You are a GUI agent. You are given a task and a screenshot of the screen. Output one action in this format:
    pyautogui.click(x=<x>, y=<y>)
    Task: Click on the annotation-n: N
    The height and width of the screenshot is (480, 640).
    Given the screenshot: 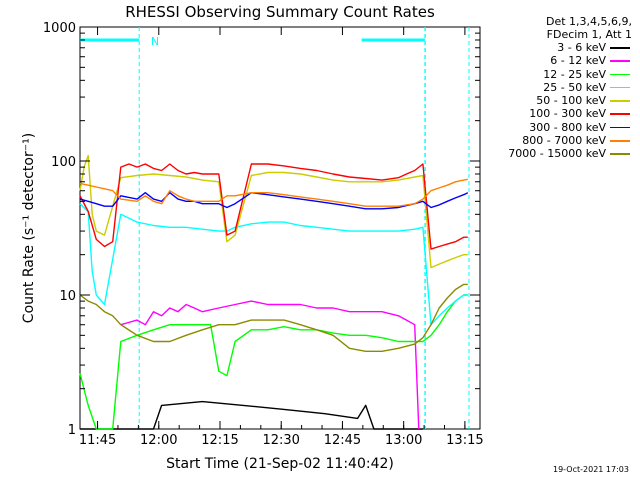 What is the action you would take?
    pyautogui.click(x=155, y=41)
    